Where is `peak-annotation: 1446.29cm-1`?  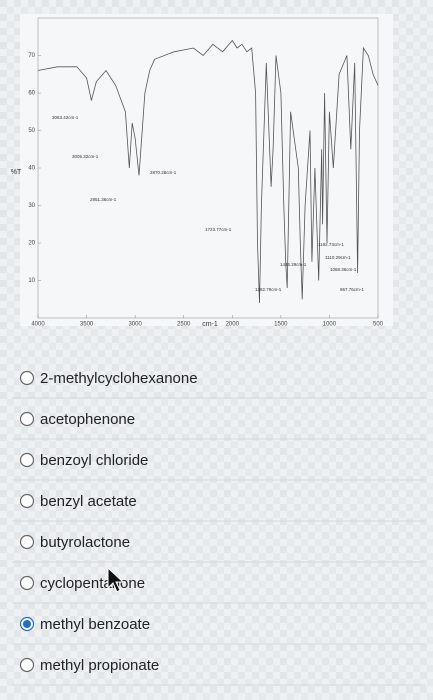 peak-annotation: 1446.29cm-1 is located at coordinates (293, 264).